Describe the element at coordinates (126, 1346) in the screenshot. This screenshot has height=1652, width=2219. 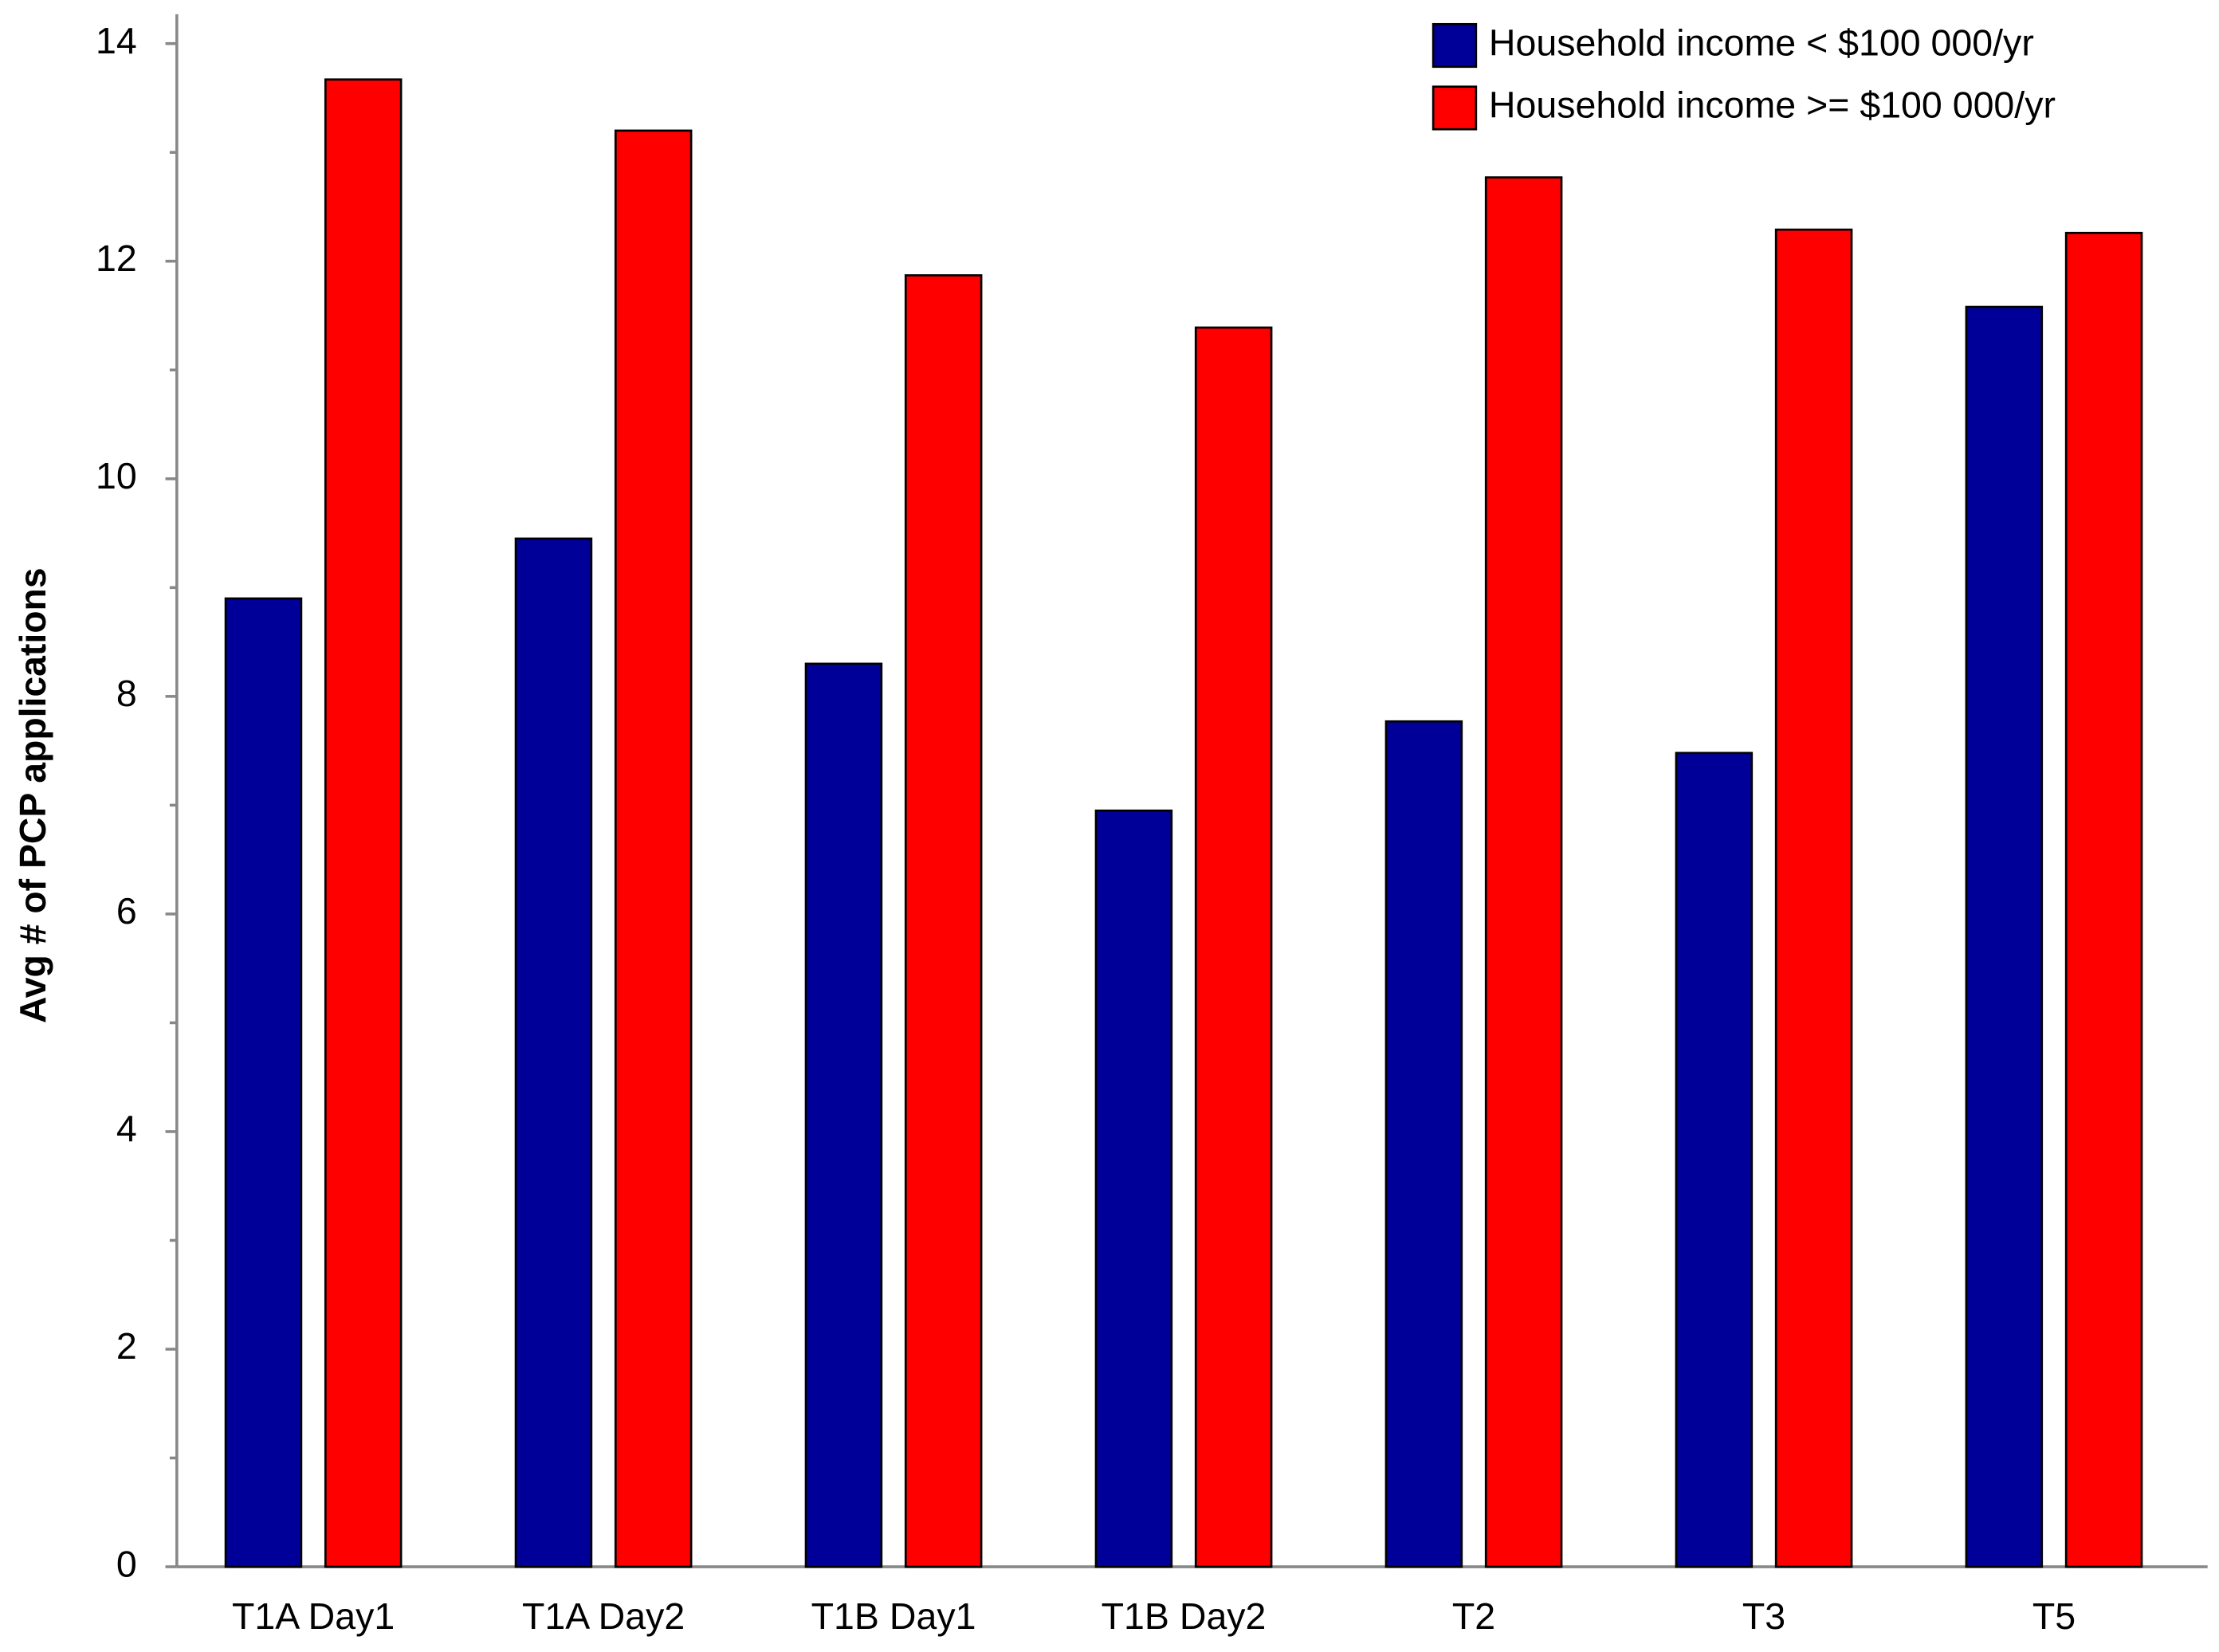
I see `y-tick-label: 2` at that location.